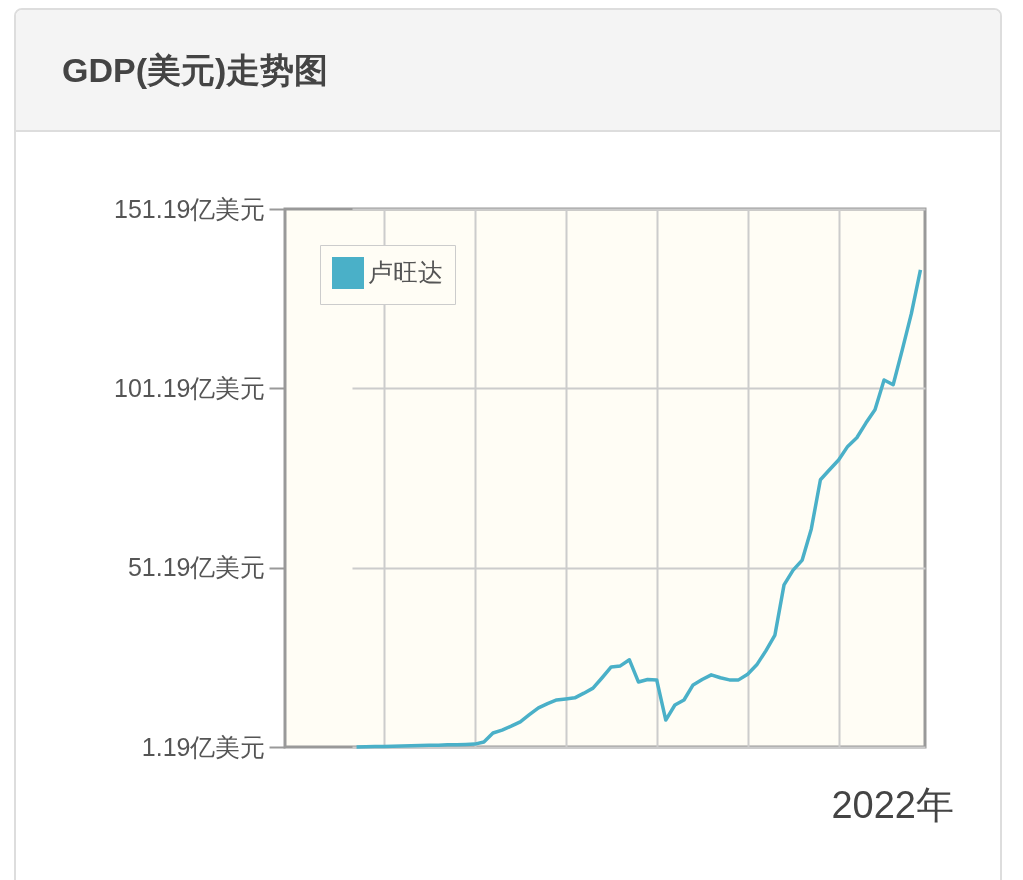 The height and width of the screenshot is (880, 1023). I want to click on y-tick-label: 1.19亿美元, so click(203, 746).